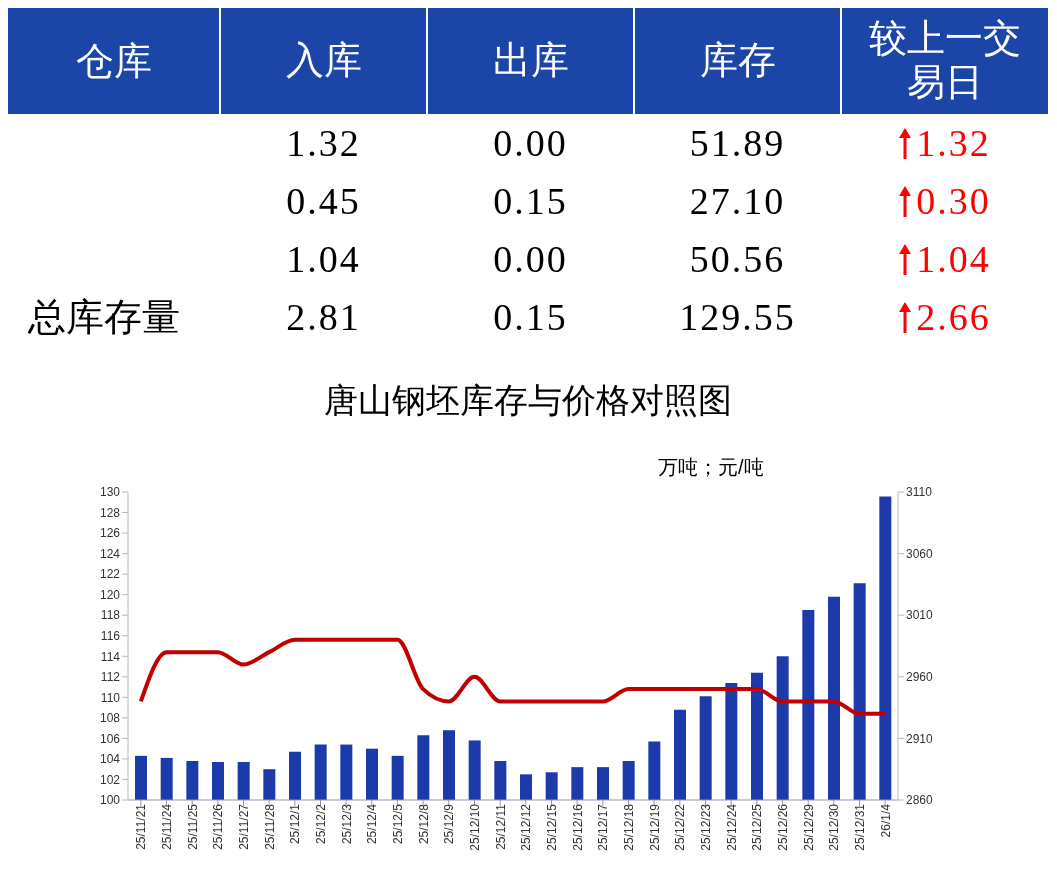 This screenshot has width=1057, height=895. Describe the element at coordinates (110, 492) in the screenshot. I see `y-tick-label: 130` at that location.